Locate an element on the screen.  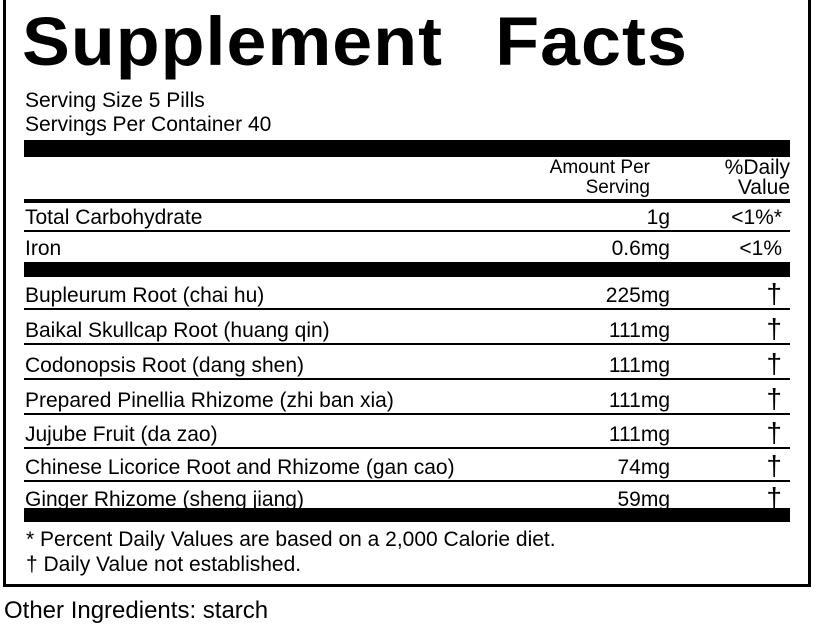
ingredients-row: Jujube Fruit (da zao) 111mg † is located at coordinates (407, 433).